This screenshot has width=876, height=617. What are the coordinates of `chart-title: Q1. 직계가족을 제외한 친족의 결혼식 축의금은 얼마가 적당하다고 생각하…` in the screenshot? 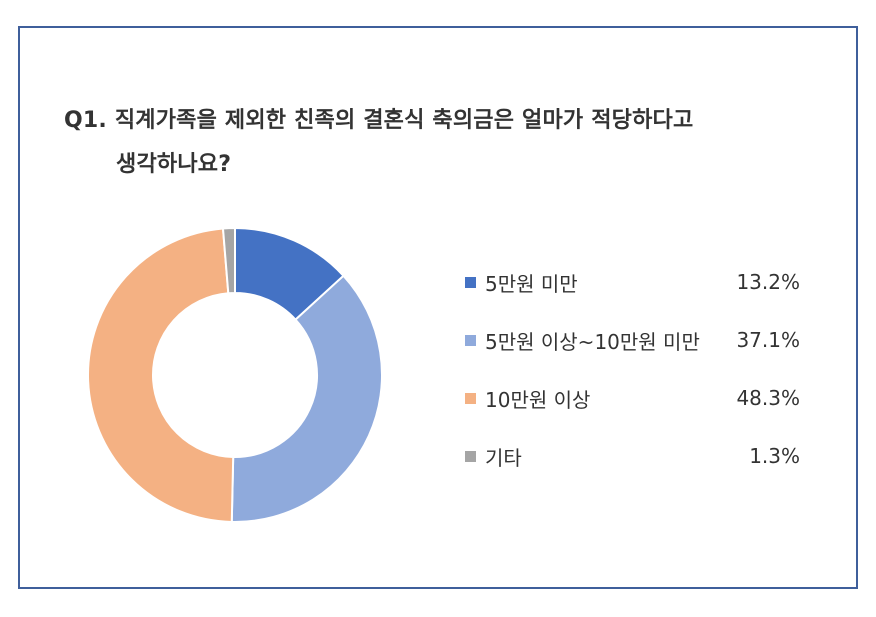 It's located at (449, 143).